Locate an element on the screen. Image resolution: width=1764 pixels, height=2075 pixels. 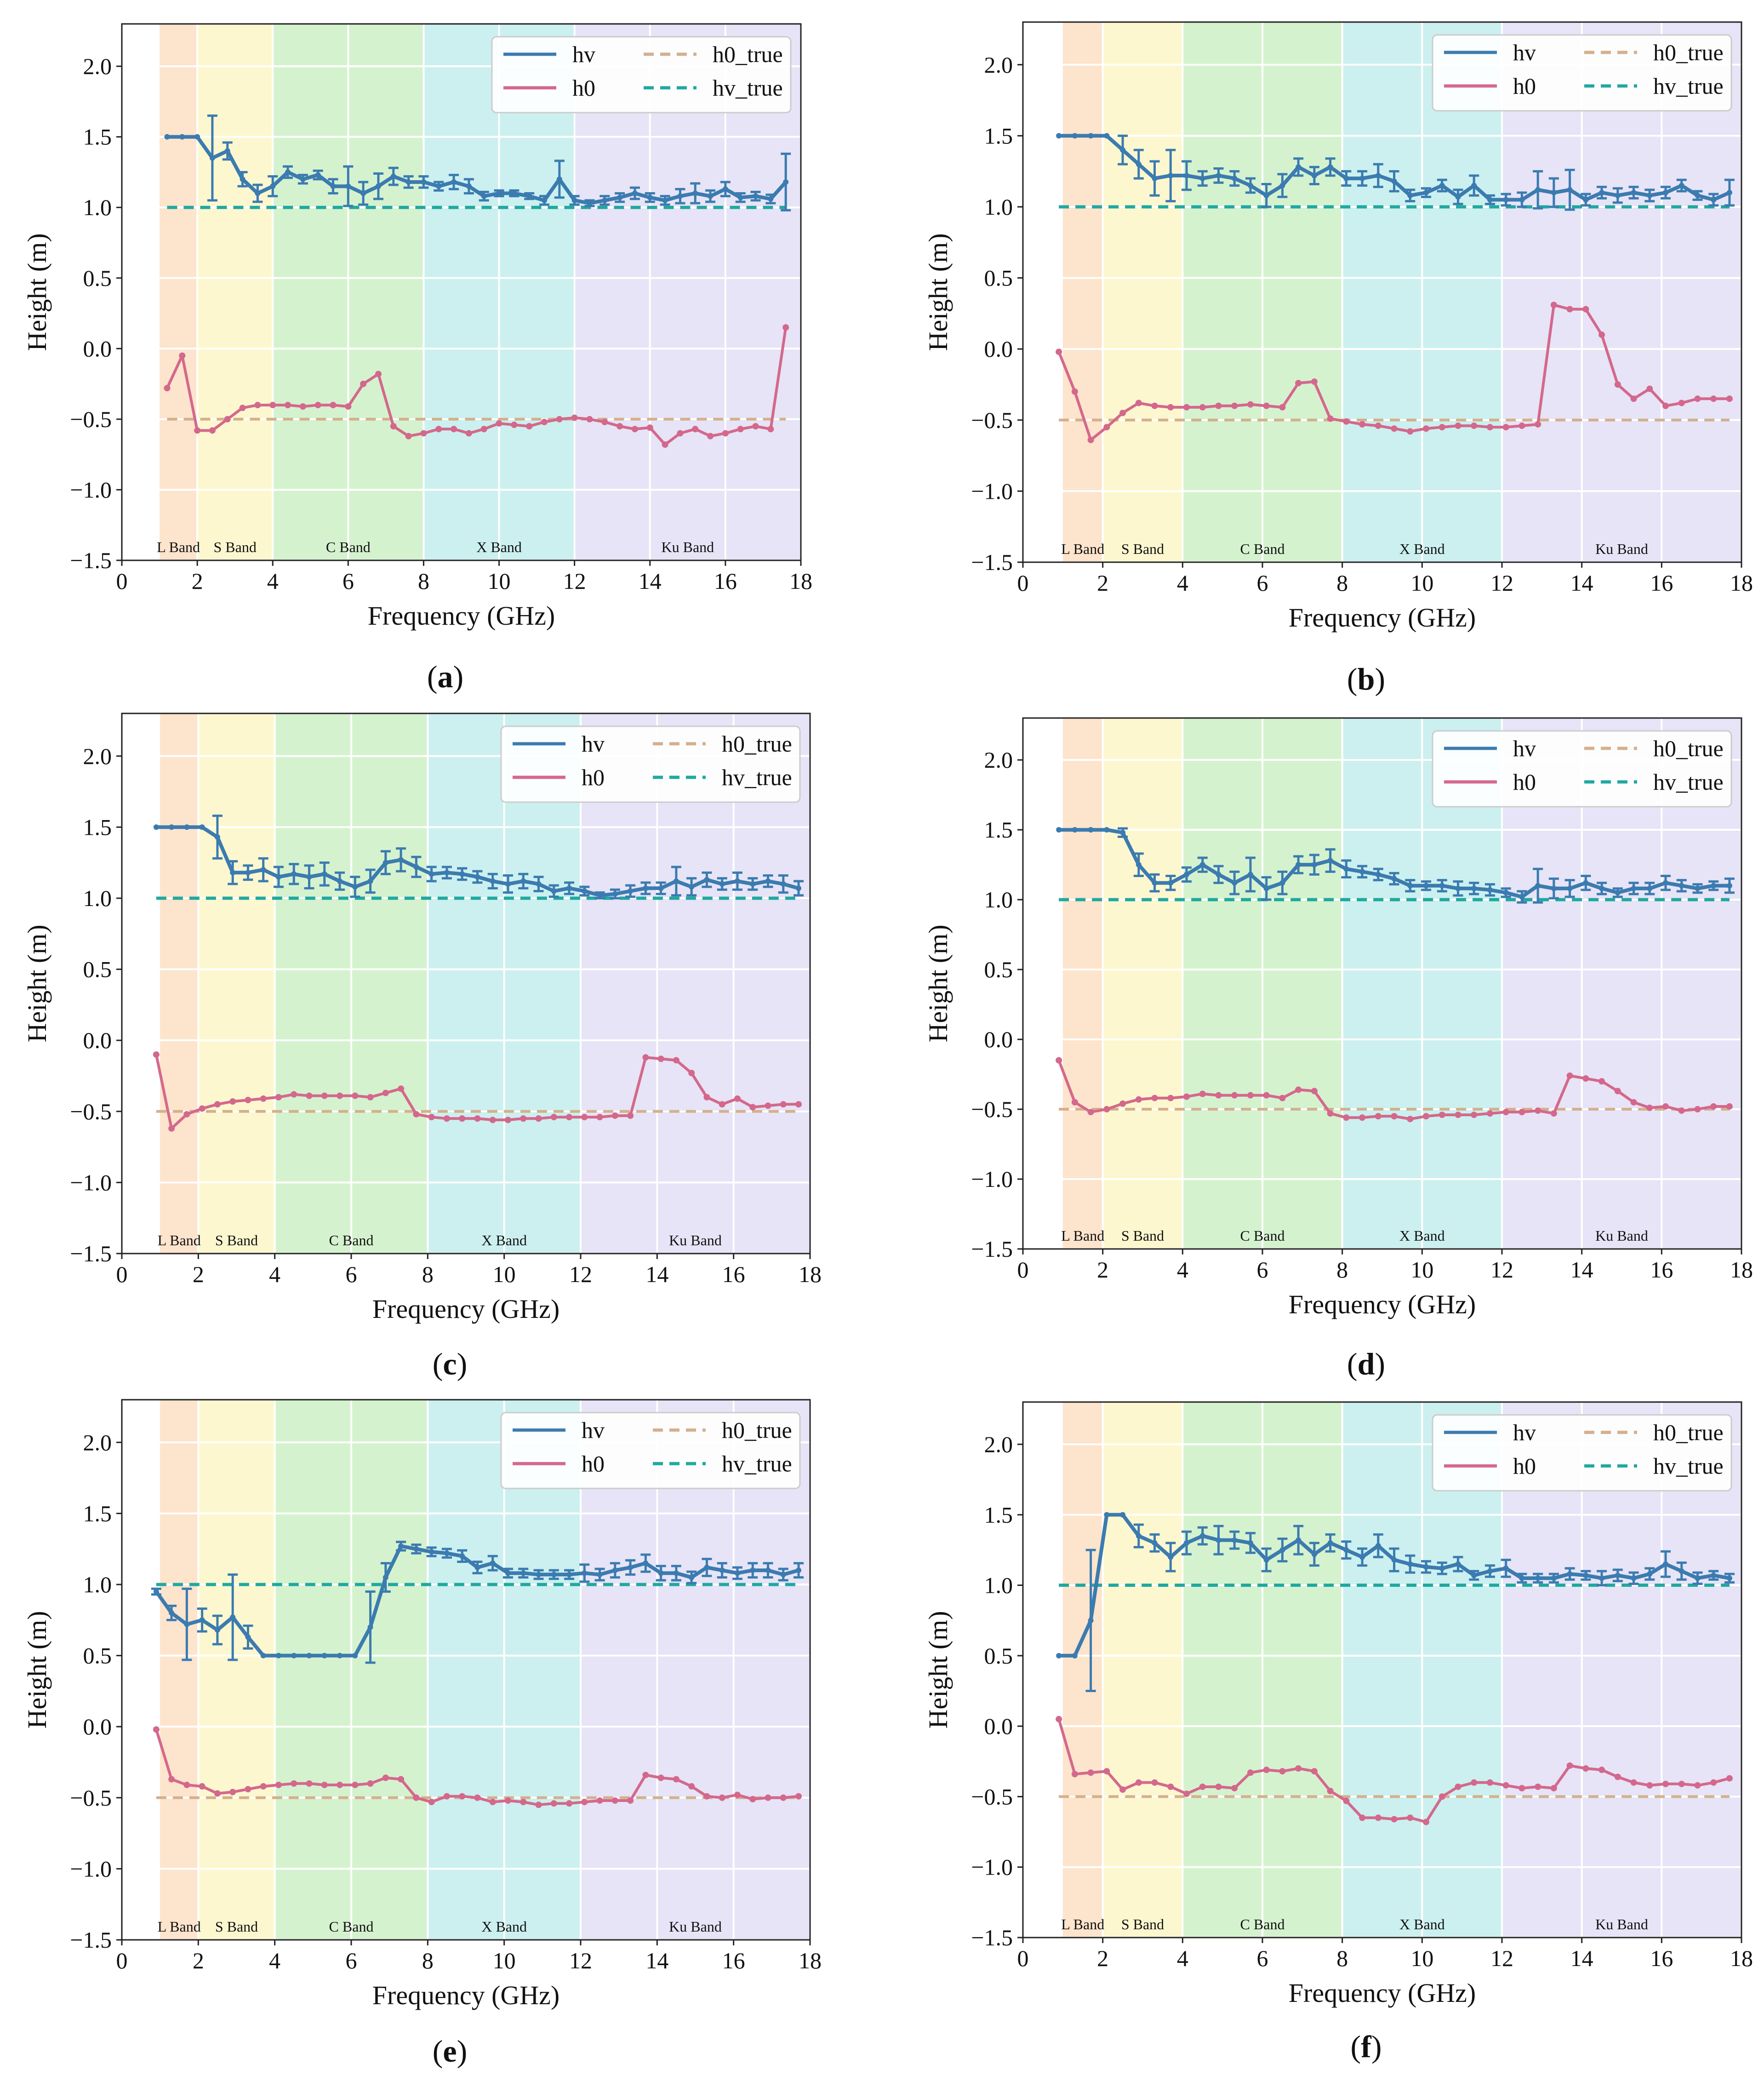
band-label: S Band is located at coordinates (237, 1240).